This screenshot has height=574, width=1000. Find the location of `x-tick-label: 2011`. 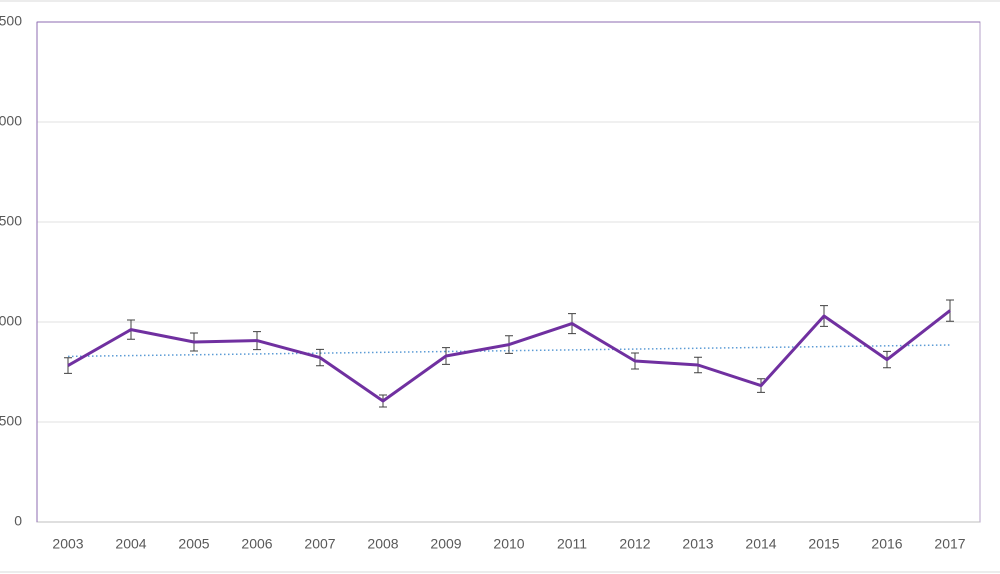

x-tick-label: 2011 is located at coordinates (572, 544).